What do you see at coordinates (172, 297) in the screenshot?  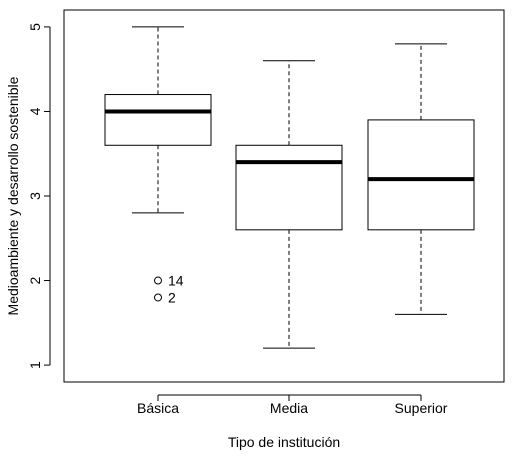 I see `outlier-label: 2` at bounding box center [172, 297].